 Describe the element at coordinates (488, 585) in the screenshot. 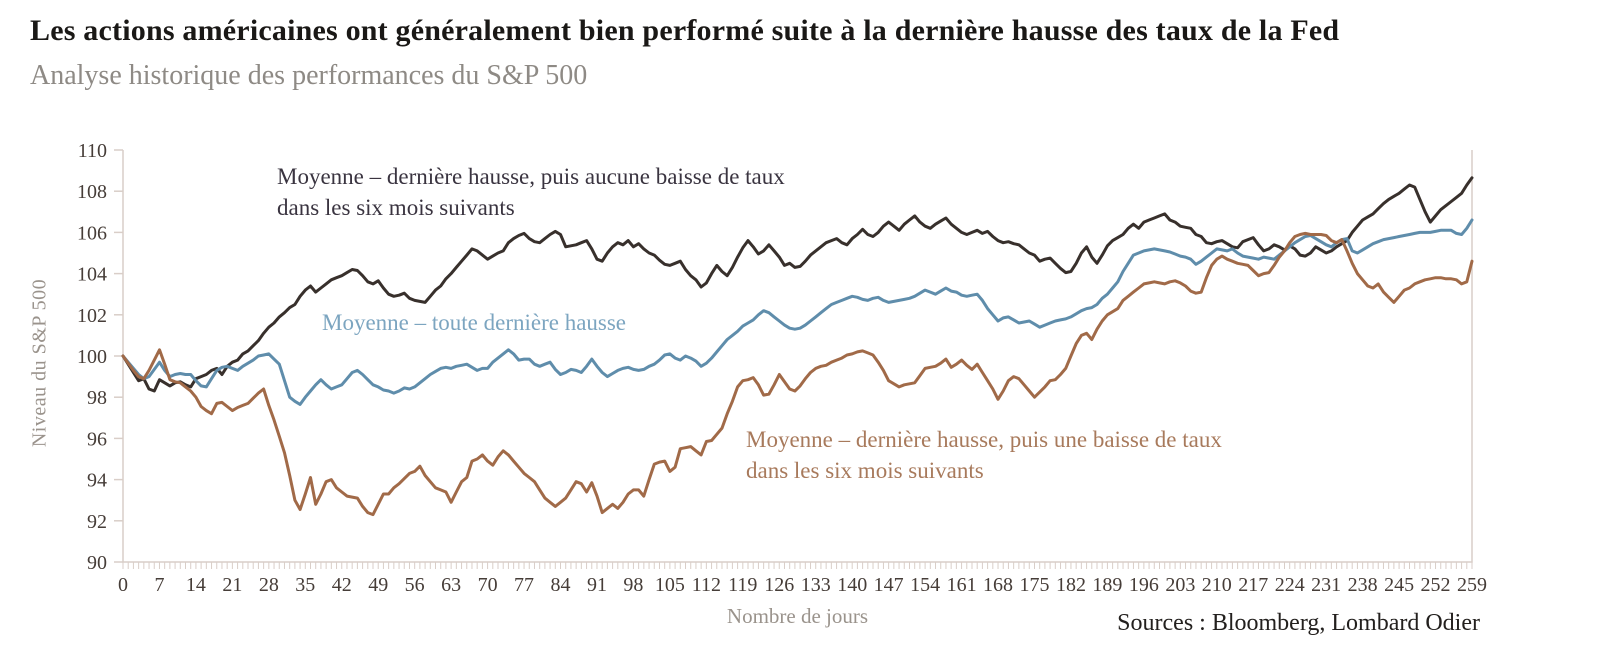

I see `x-tick-label: 70` at that location.